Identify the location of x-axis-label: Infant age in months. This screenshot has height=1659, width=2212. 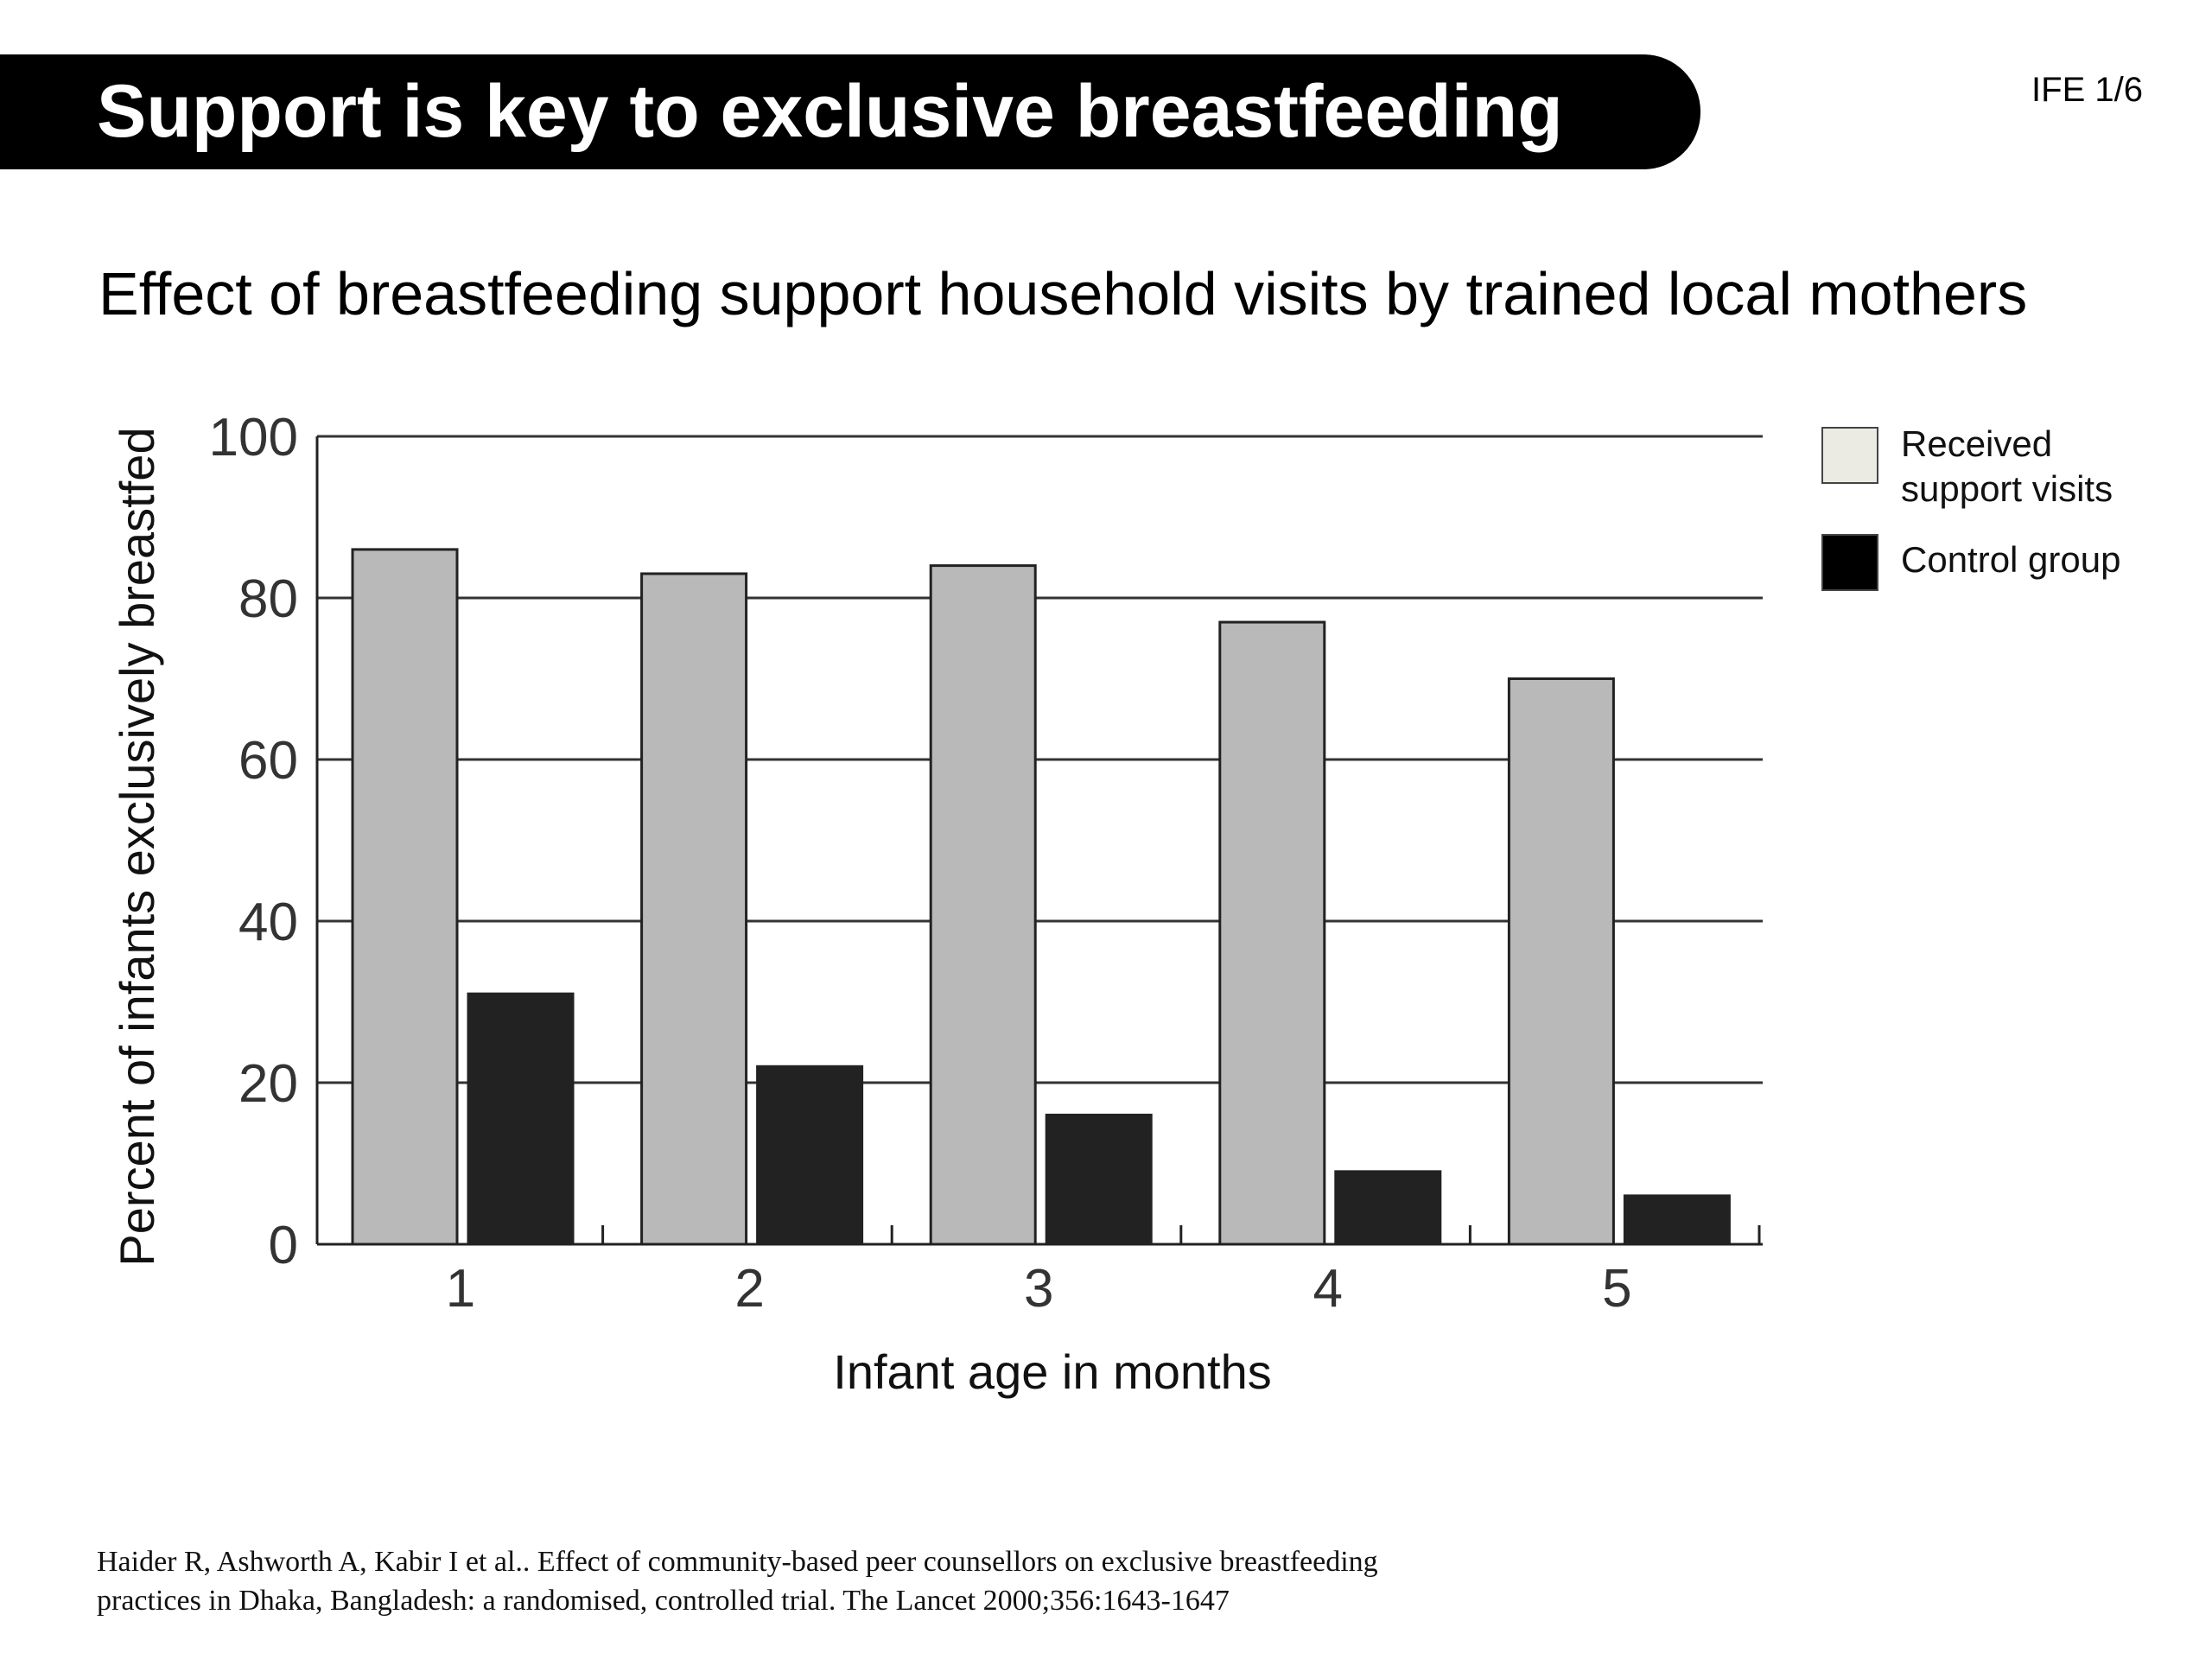
(1052, 1371).